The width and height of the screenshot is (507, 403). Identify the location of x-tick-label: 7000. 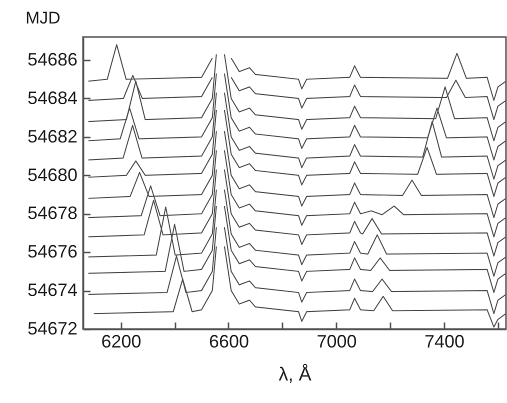
(336, 342).